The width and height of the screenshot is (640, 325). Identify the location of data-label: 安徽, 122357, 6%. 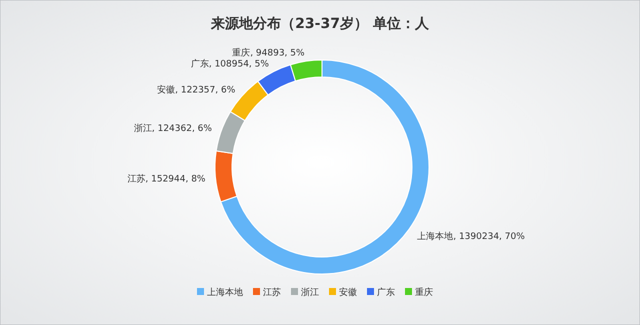
(196, 90).